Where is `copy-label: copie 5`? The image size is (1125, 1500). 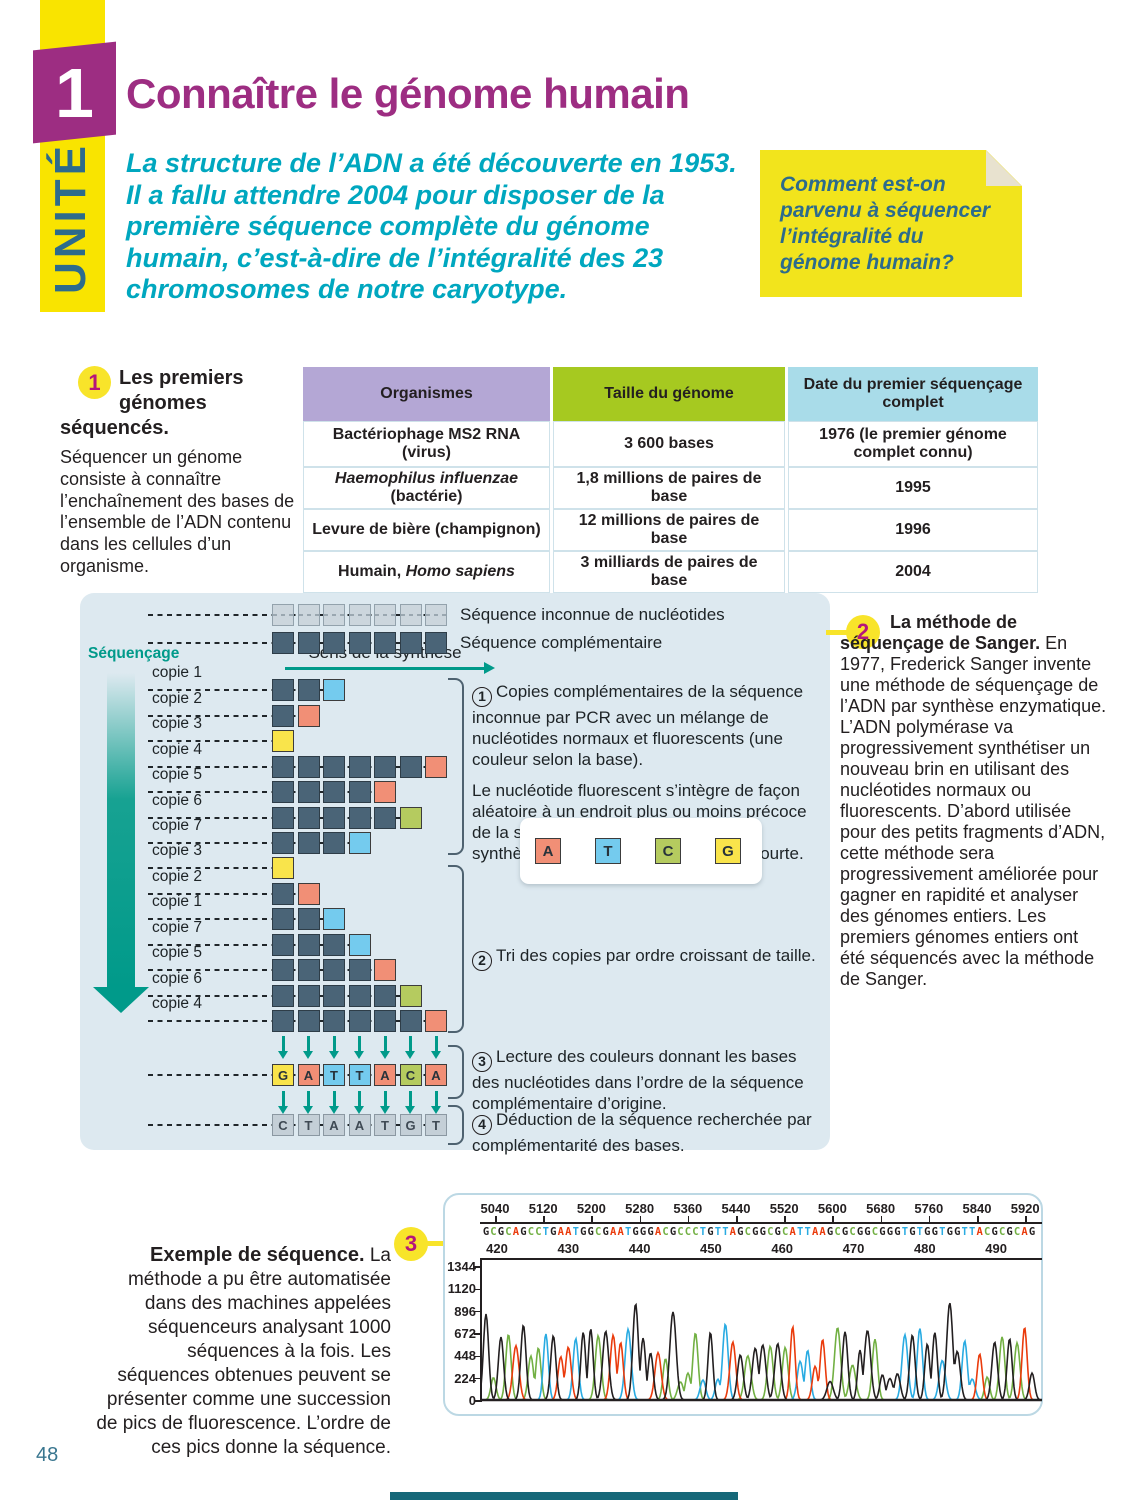
copy-label: copie 5 is located at coordinates (177, 952).